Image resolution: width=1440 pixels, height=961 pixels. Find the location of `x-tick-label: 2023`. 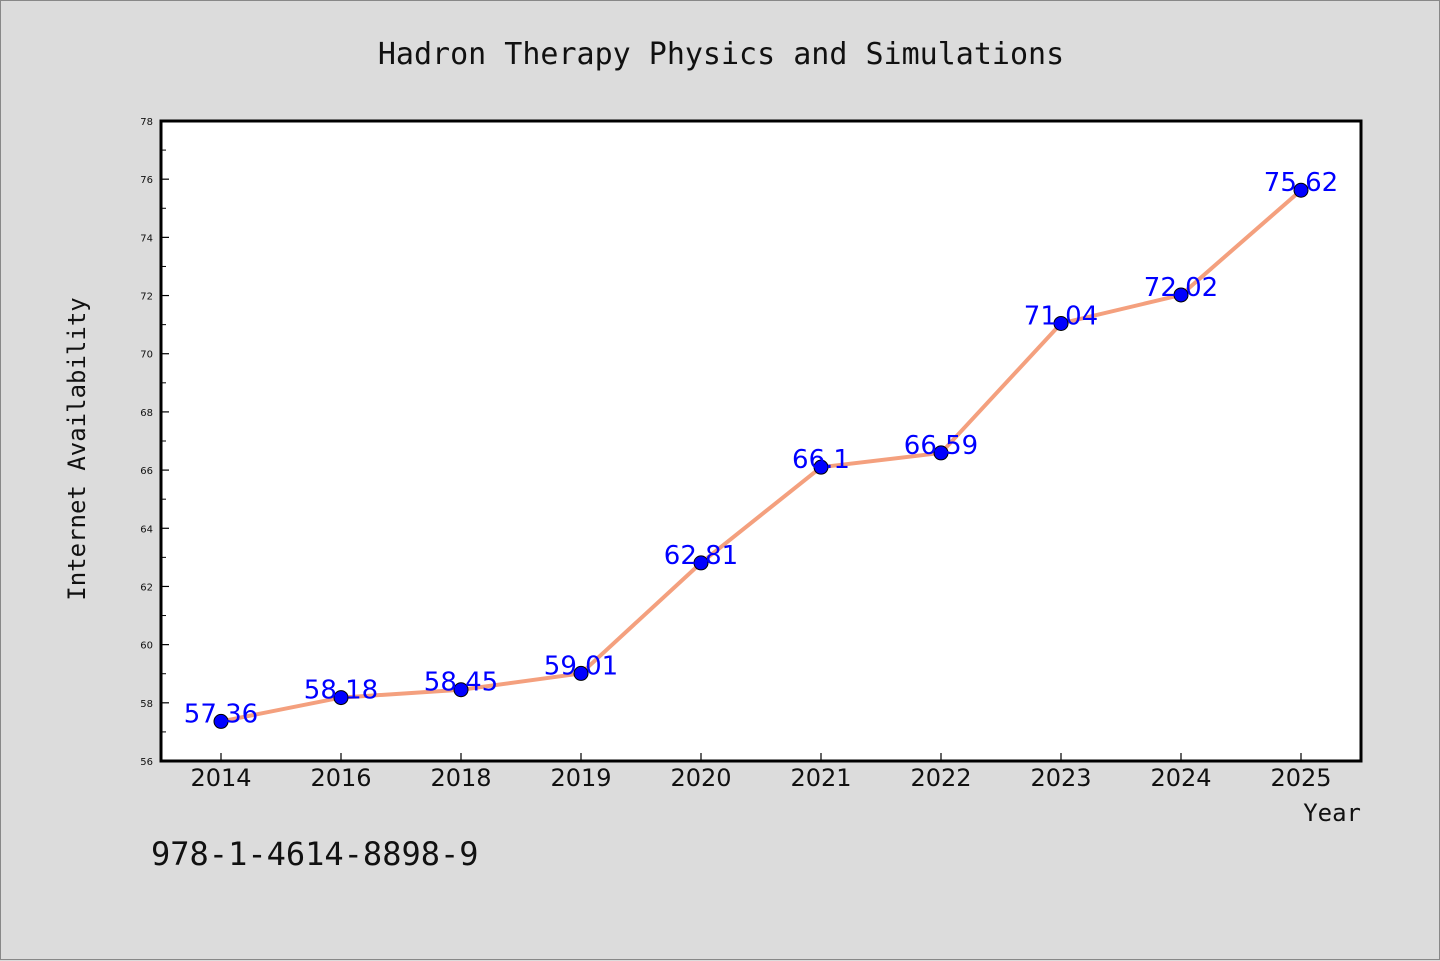

x-tick-label: 2023 is located at coordinates (1060, 778).